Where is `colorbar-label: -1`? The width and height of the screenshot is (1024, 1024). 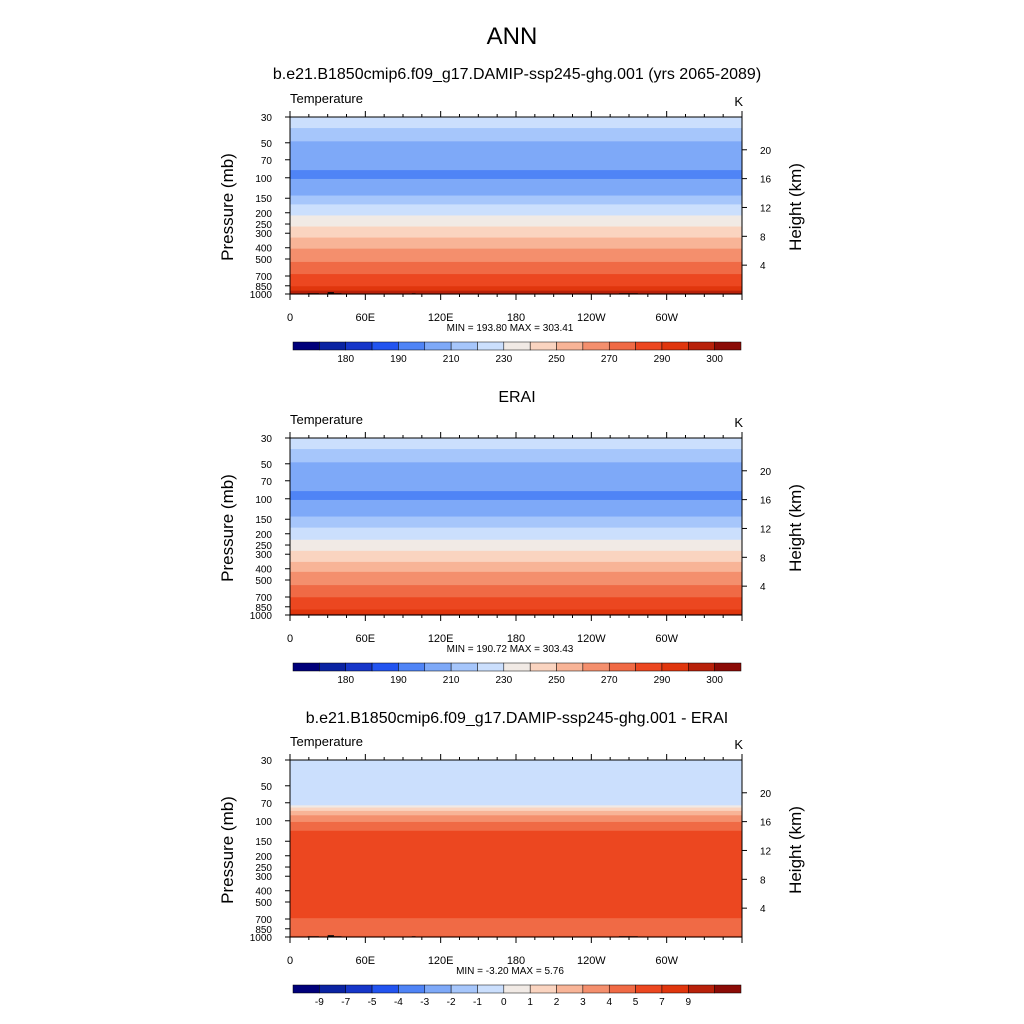 colorbar-label: -1 is located at coordinates (477, 1002).